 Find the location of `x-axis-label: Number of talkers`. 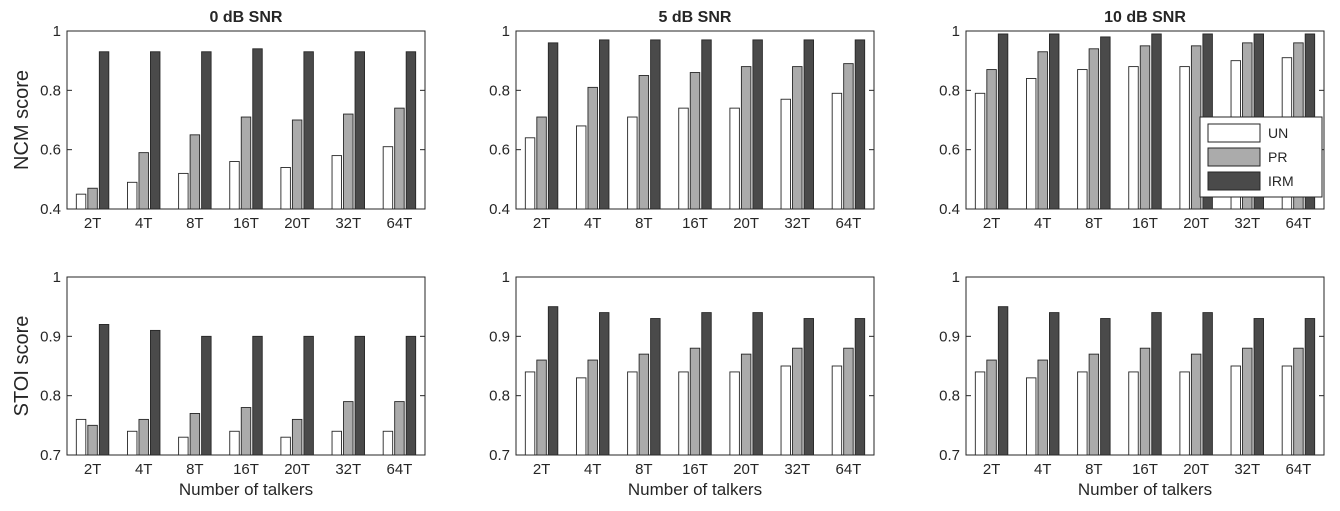

x-axis-label: Number of talkers is located at coordinates (695, 489).